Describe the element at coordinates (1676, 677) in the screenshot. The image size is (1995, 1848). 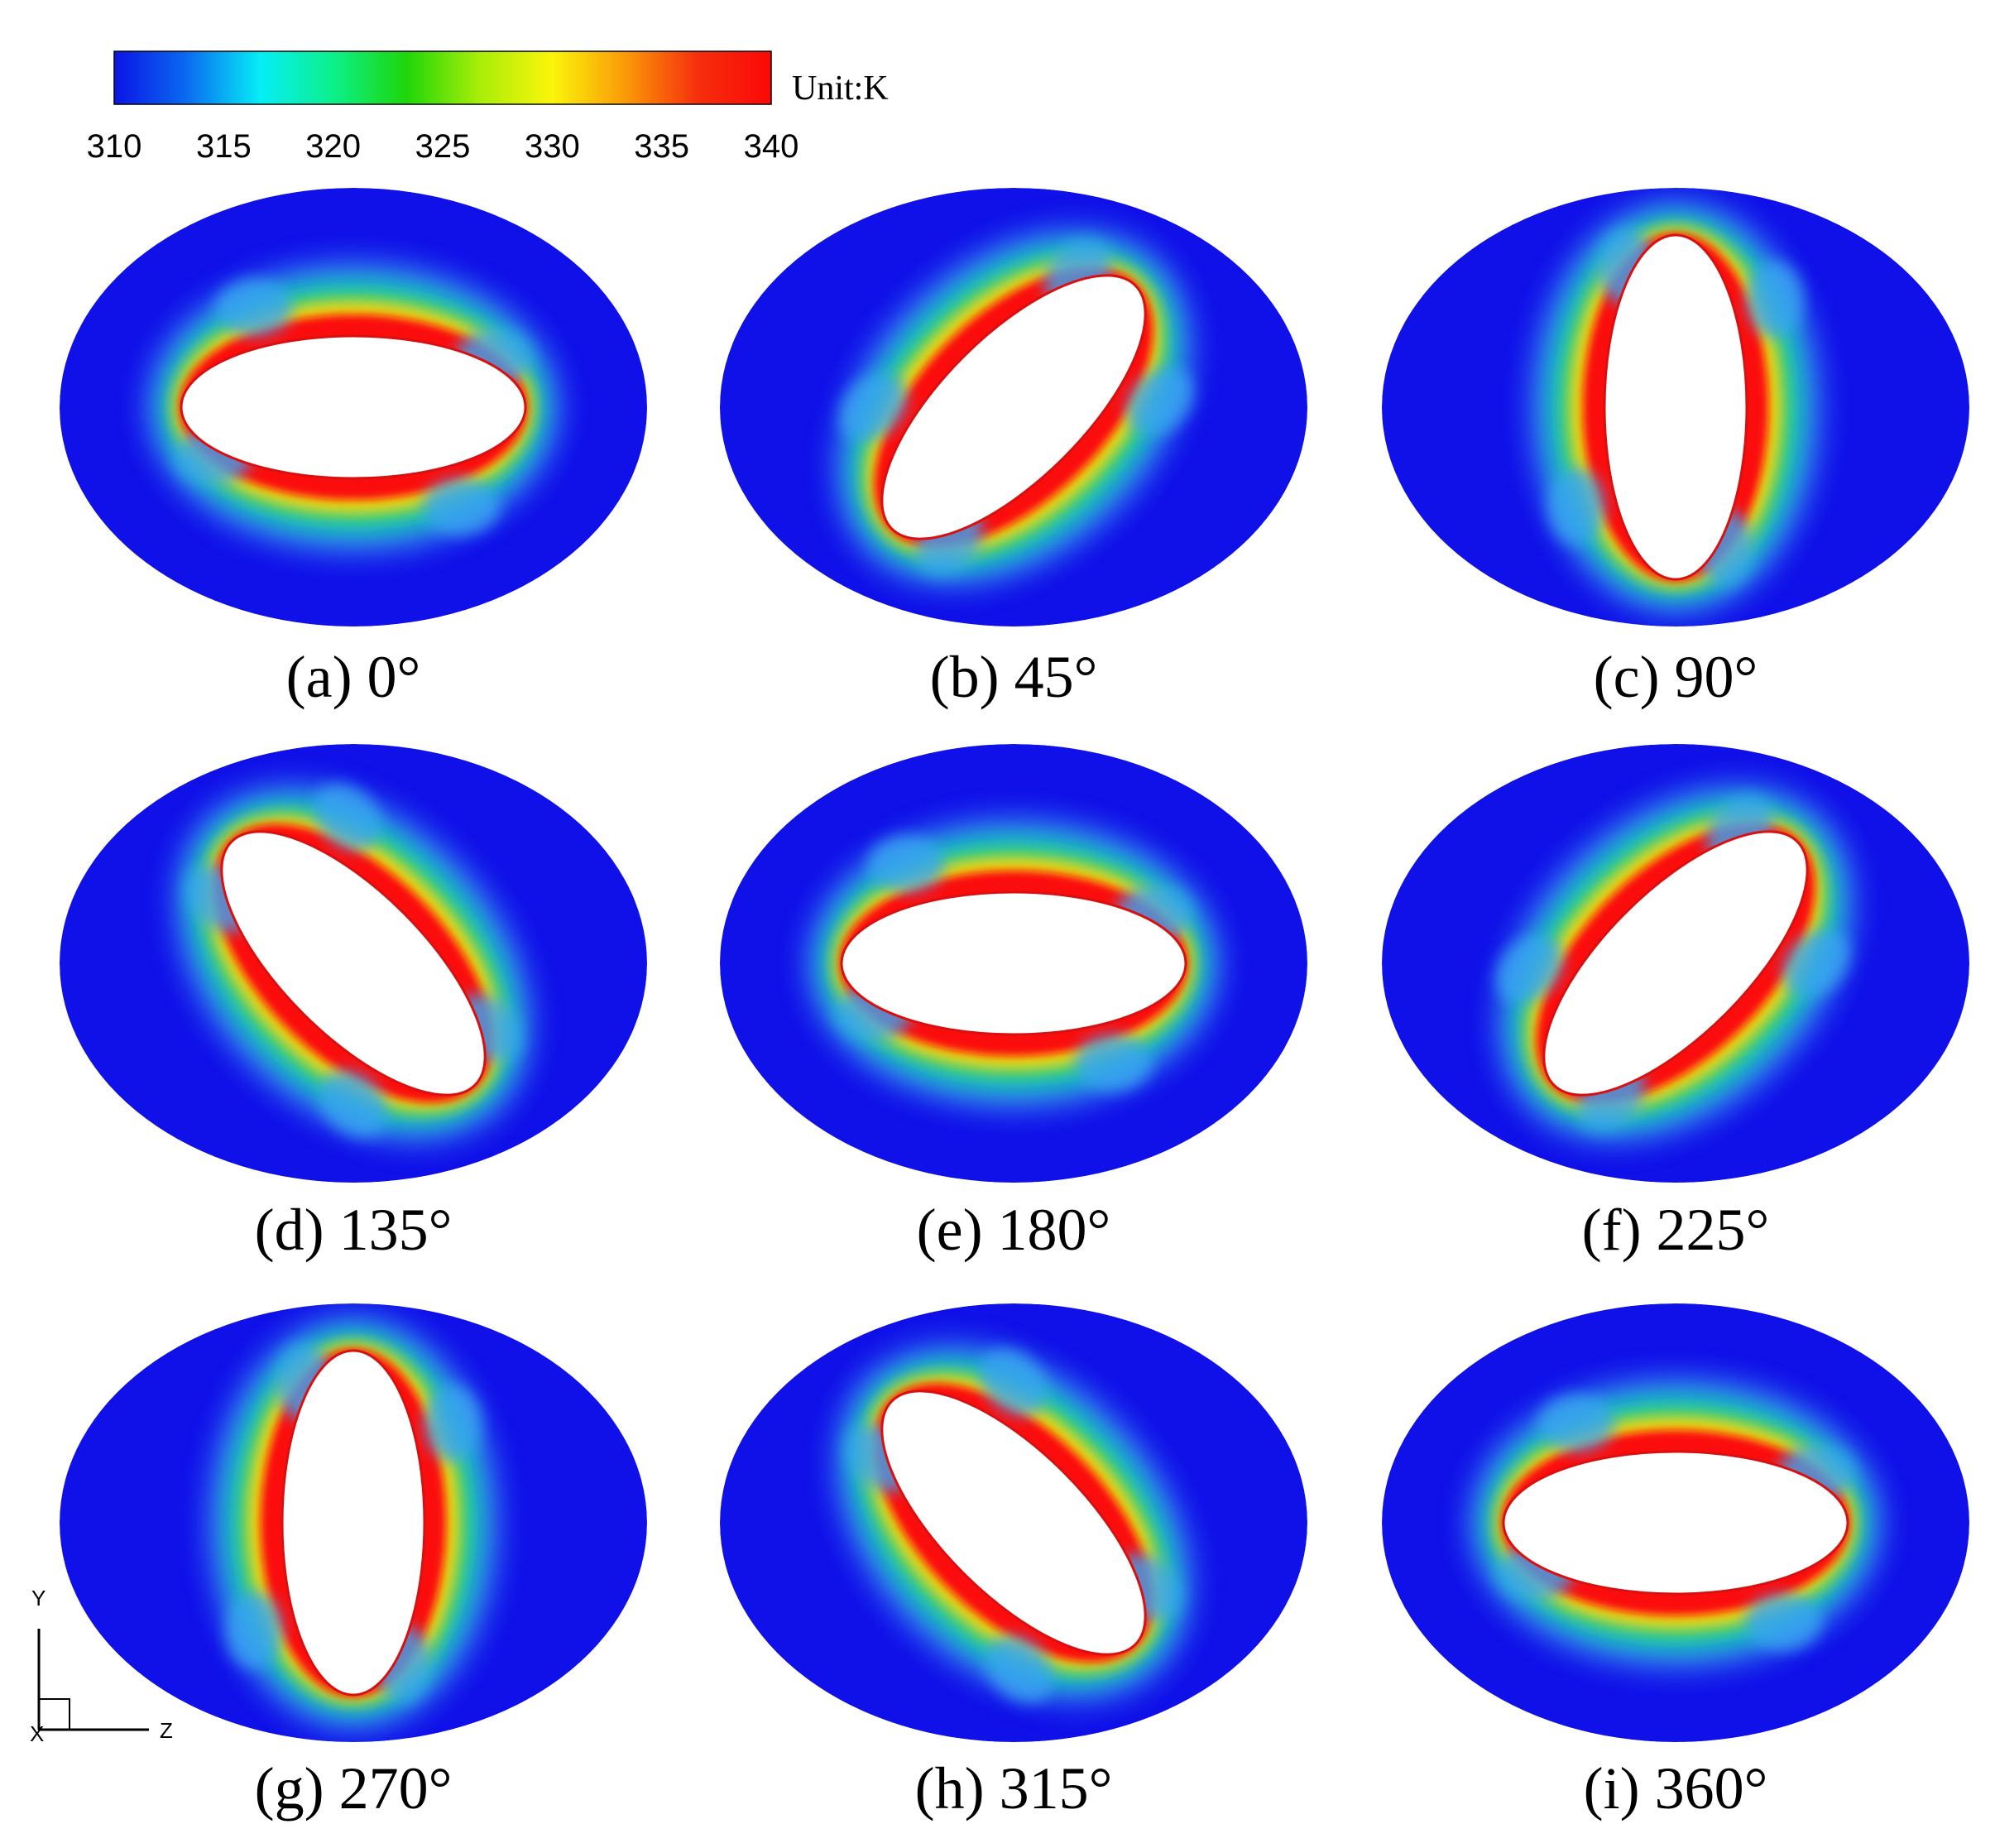
I see `panel-caption: (c) 90°` at that location.